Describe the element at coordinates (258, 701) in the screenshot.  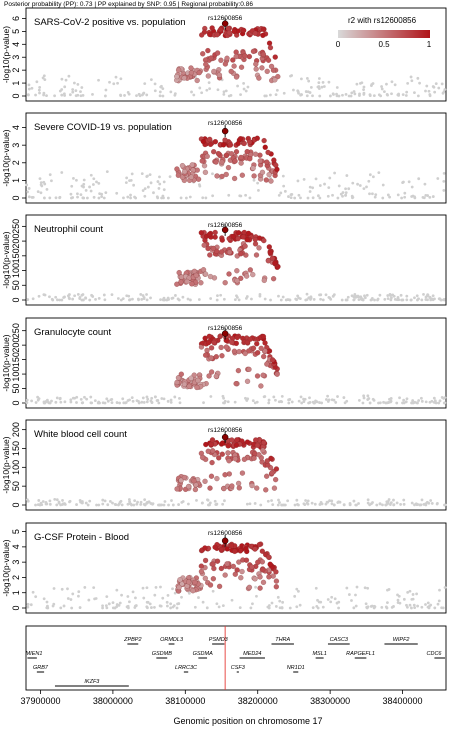
I see `x-tick-label: 38200000` at that location.